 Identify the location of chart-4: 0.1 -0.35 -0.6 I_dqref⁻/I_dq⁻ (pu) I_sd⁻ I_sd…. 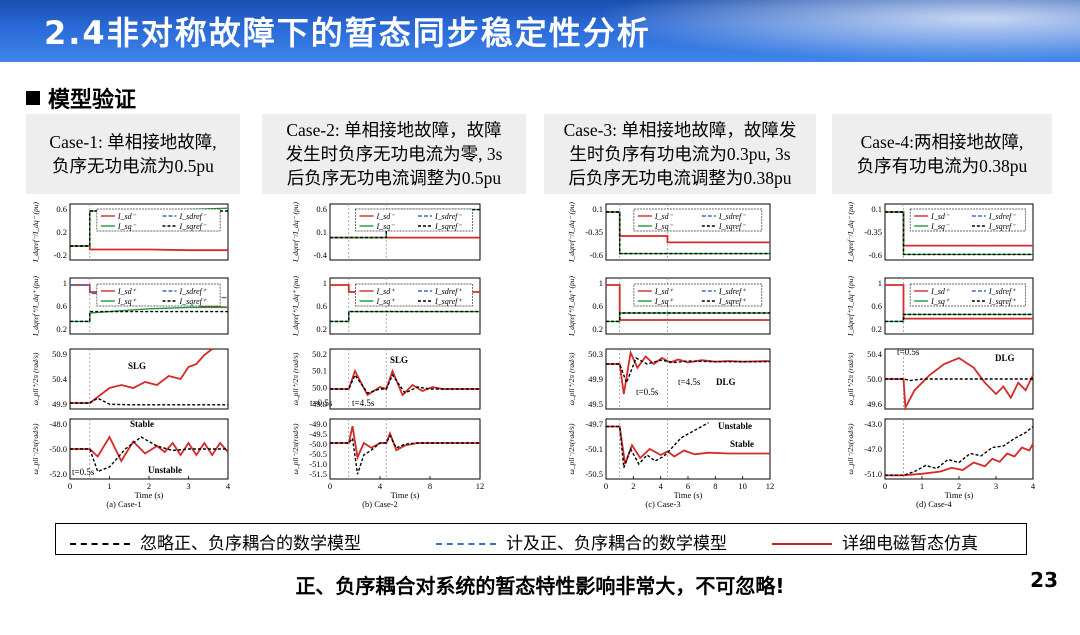
(941, 355).